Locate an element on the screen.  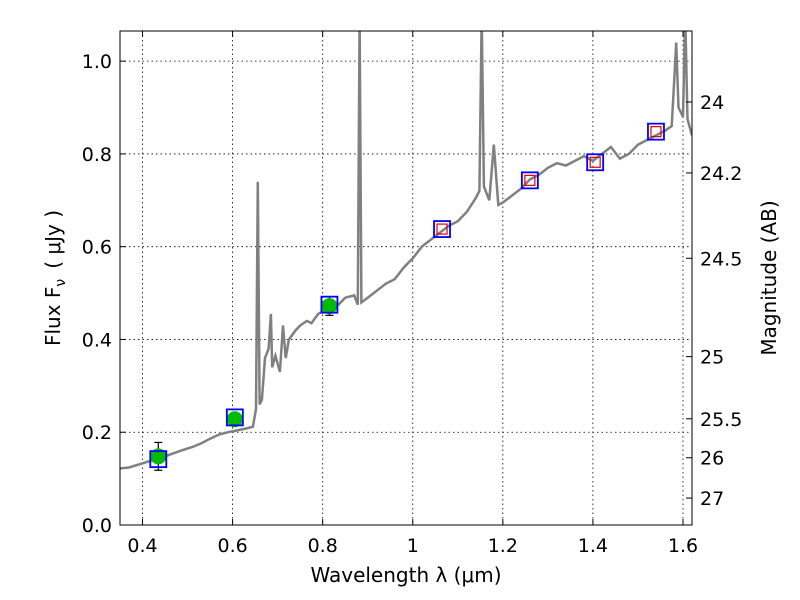
y2-tick-label: 24 is located at coordinates (712, 103).